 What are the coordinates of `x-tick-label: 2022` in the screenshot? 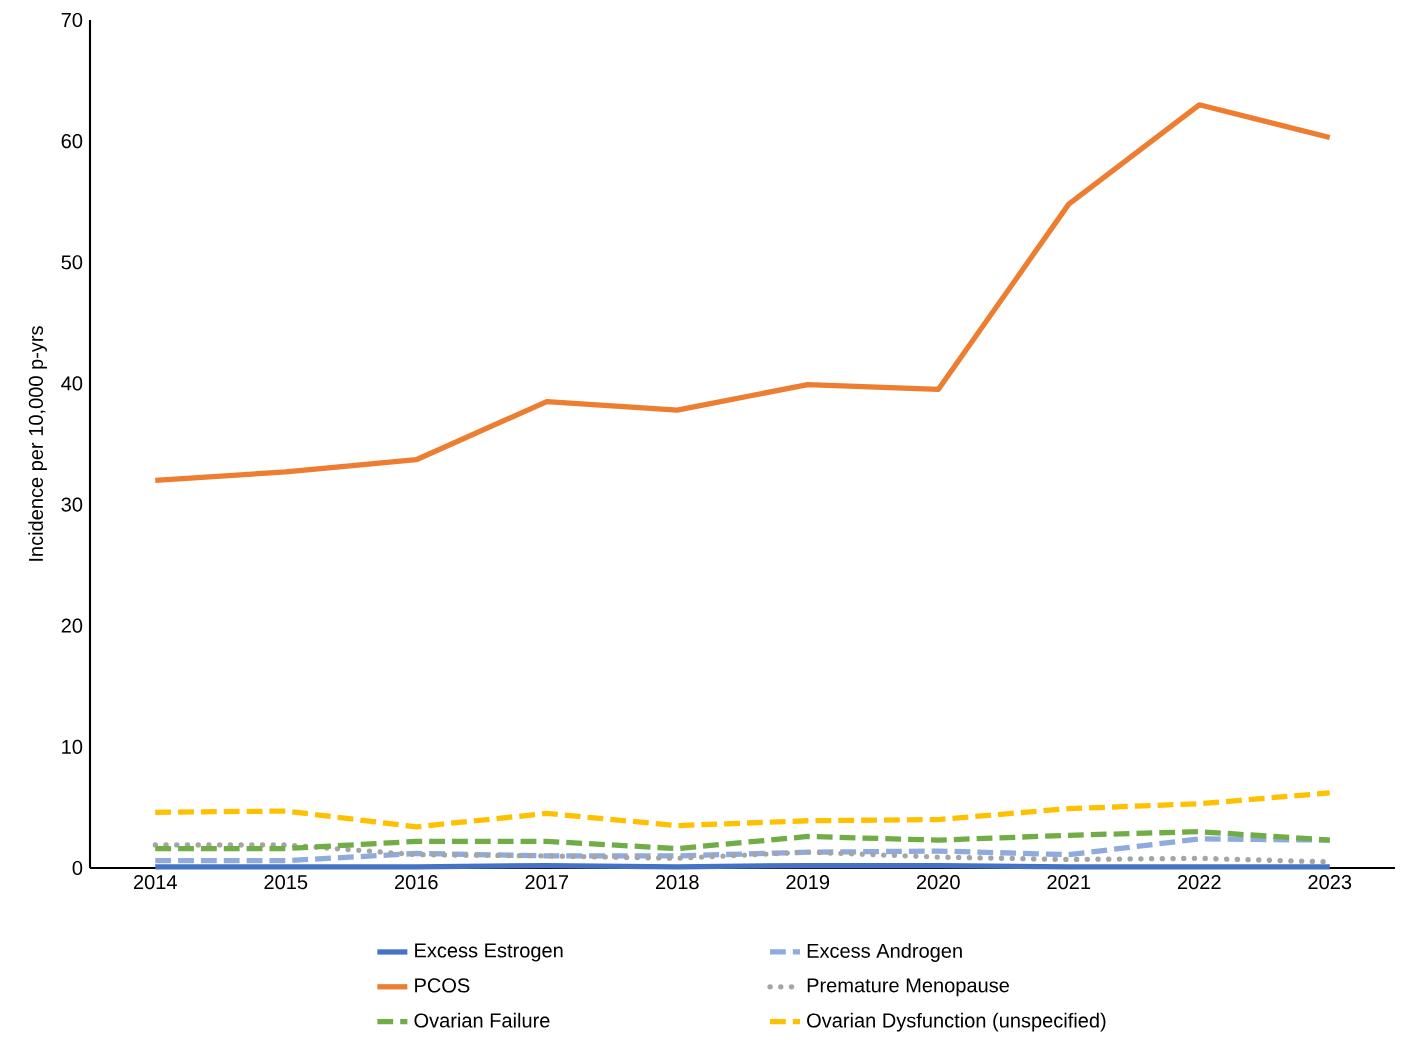 It's located at (1199, 882).